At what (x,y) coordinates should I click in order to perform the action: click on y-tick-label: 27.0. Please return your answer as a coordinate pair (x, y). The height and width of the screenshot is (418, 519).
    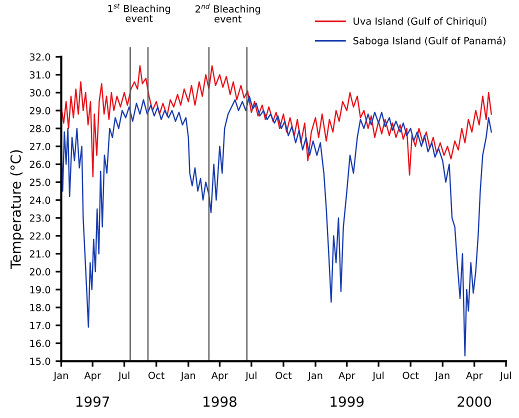
    Looking at the image, I should click on (40, 146).